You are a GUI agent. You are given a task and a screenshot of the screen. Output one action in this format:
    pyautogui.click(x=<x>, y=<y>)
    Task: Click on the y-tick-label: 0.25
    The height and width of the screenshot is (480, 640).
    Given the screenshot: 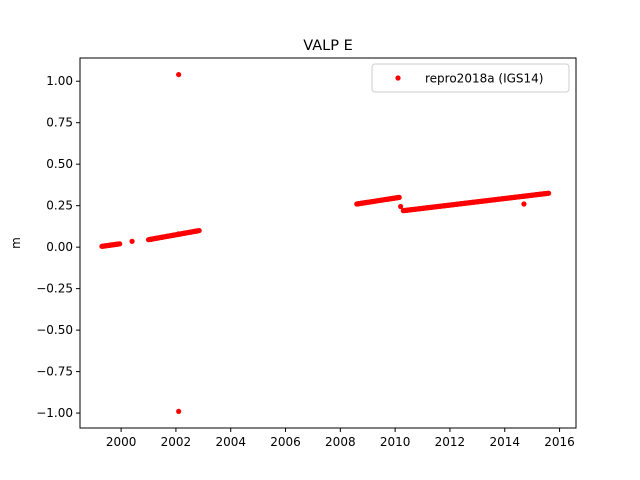 What is the action you would take?
    pyautogui.click(x=59, y=206)
    